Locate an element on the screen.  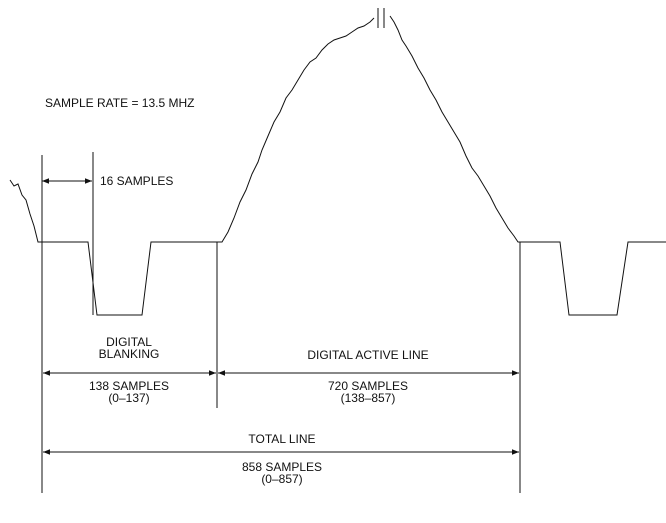
active-range: (138–857) is located at coordinates (368, 398).